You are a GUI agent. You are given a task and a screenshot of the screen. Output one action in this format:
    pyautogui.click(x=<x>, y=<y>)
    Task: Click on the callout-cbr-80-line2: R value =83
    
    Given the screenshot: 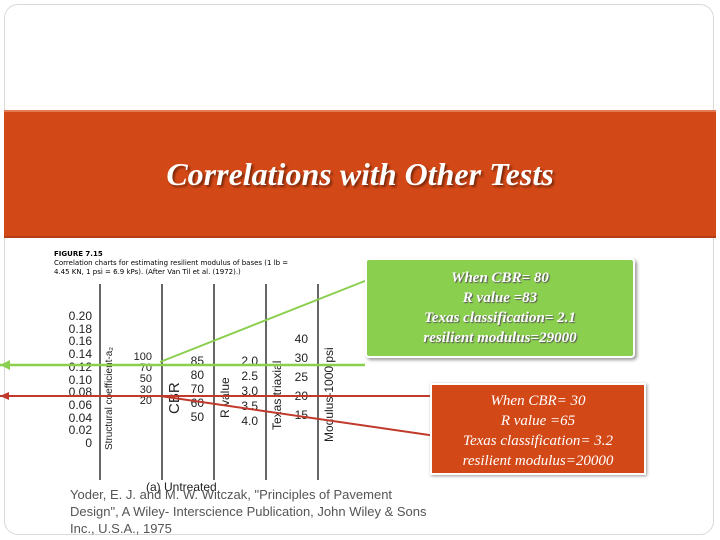 What is the action you would take?
    pyautogui.click(x=500, y=298)
    